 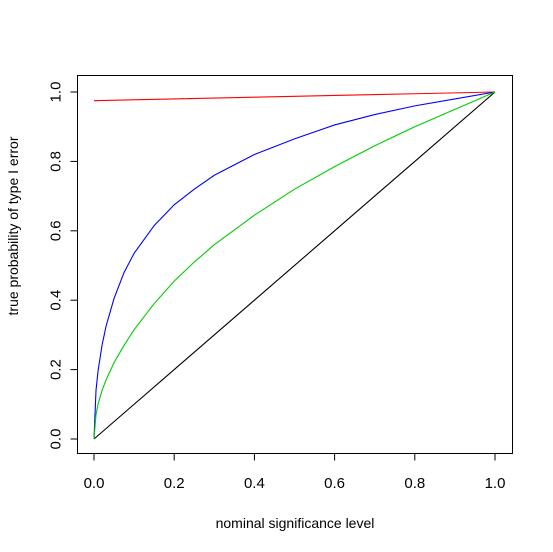 I want to click on x-tick-label: 1.0, so click(x=495, y=483).